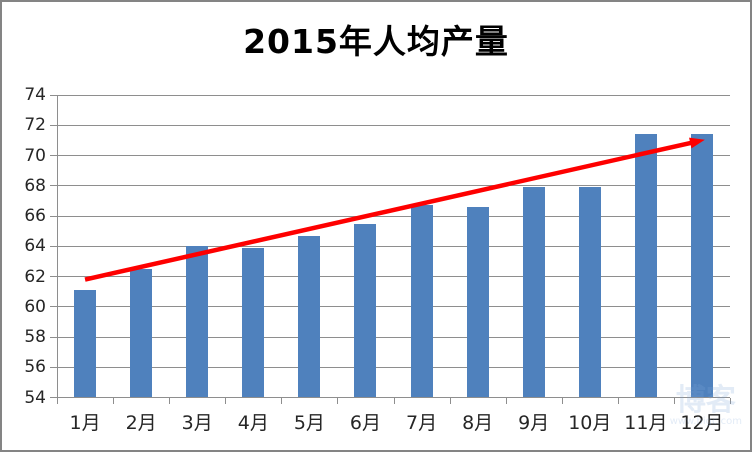 The width and height of the screenshot is (752, 452). Describe the element at coordinates (590, 423) in the screenshot. I see `x-tick-label: 10月` at that location.